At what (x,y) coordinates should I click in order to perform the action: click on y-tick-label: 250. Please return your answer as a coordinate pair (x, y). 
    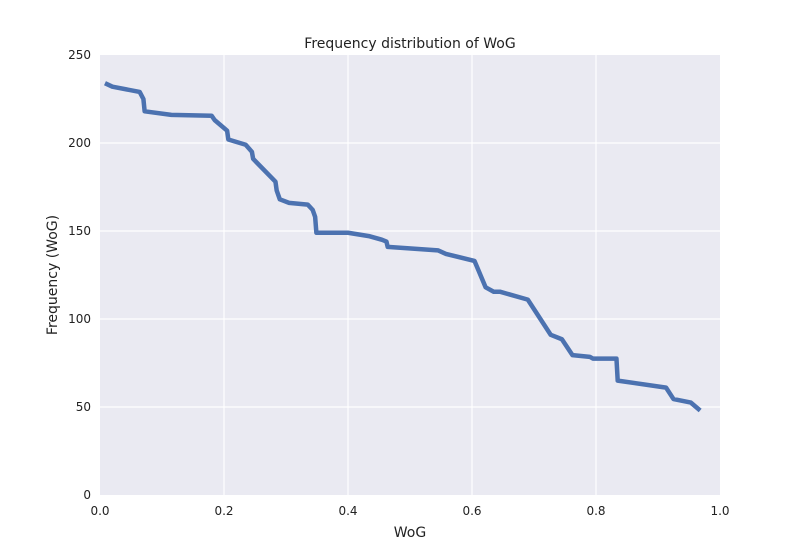
    Looking at the image, I should click on (79, 55).